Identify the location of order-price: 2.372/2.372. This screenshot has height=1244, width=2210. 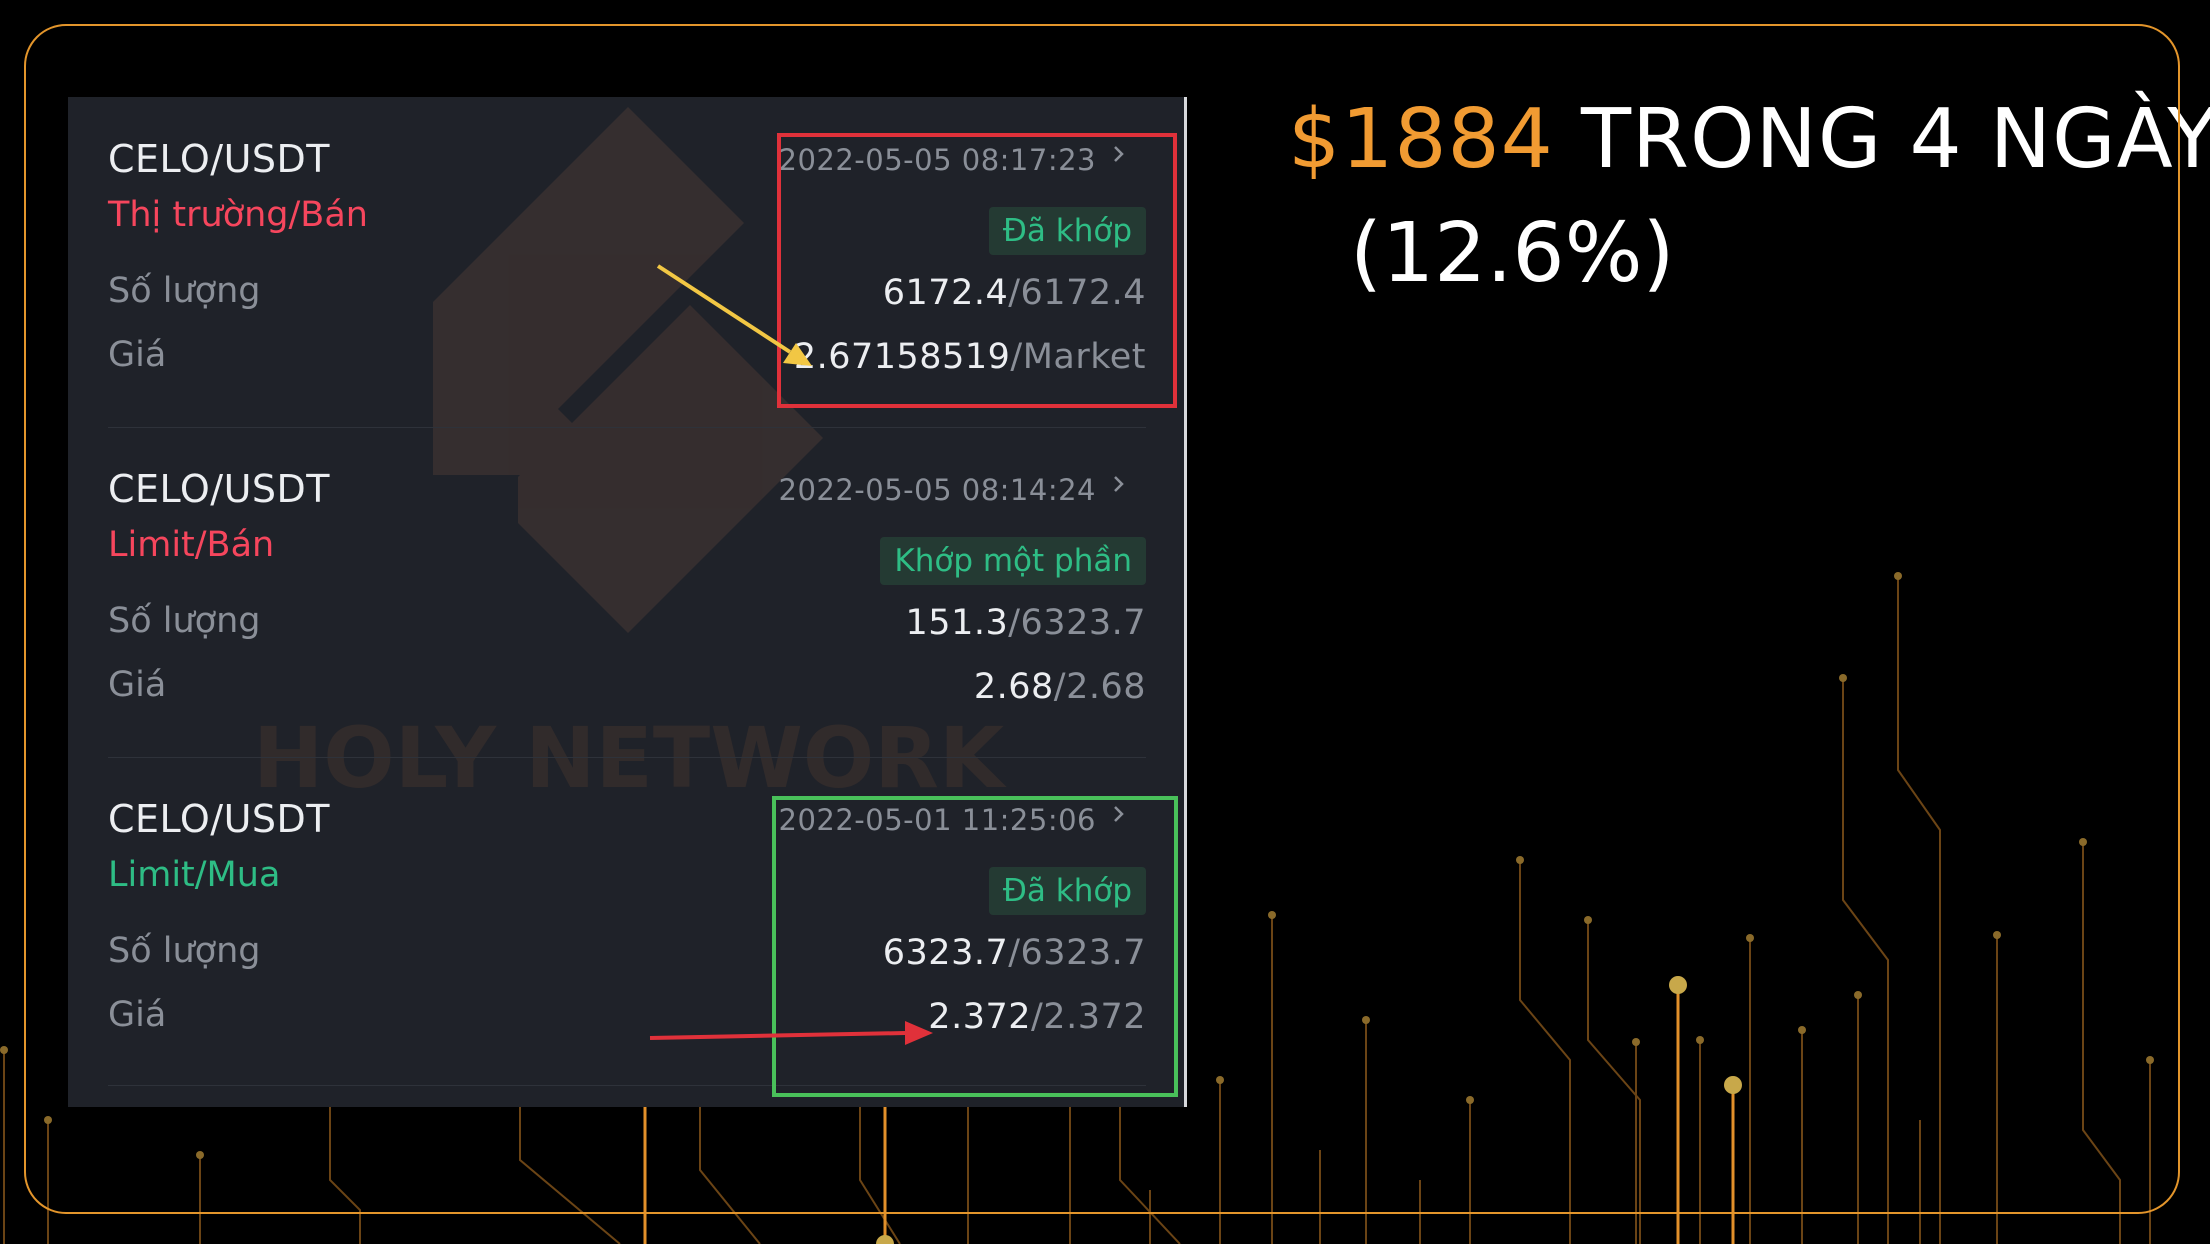
(1037, 1017).